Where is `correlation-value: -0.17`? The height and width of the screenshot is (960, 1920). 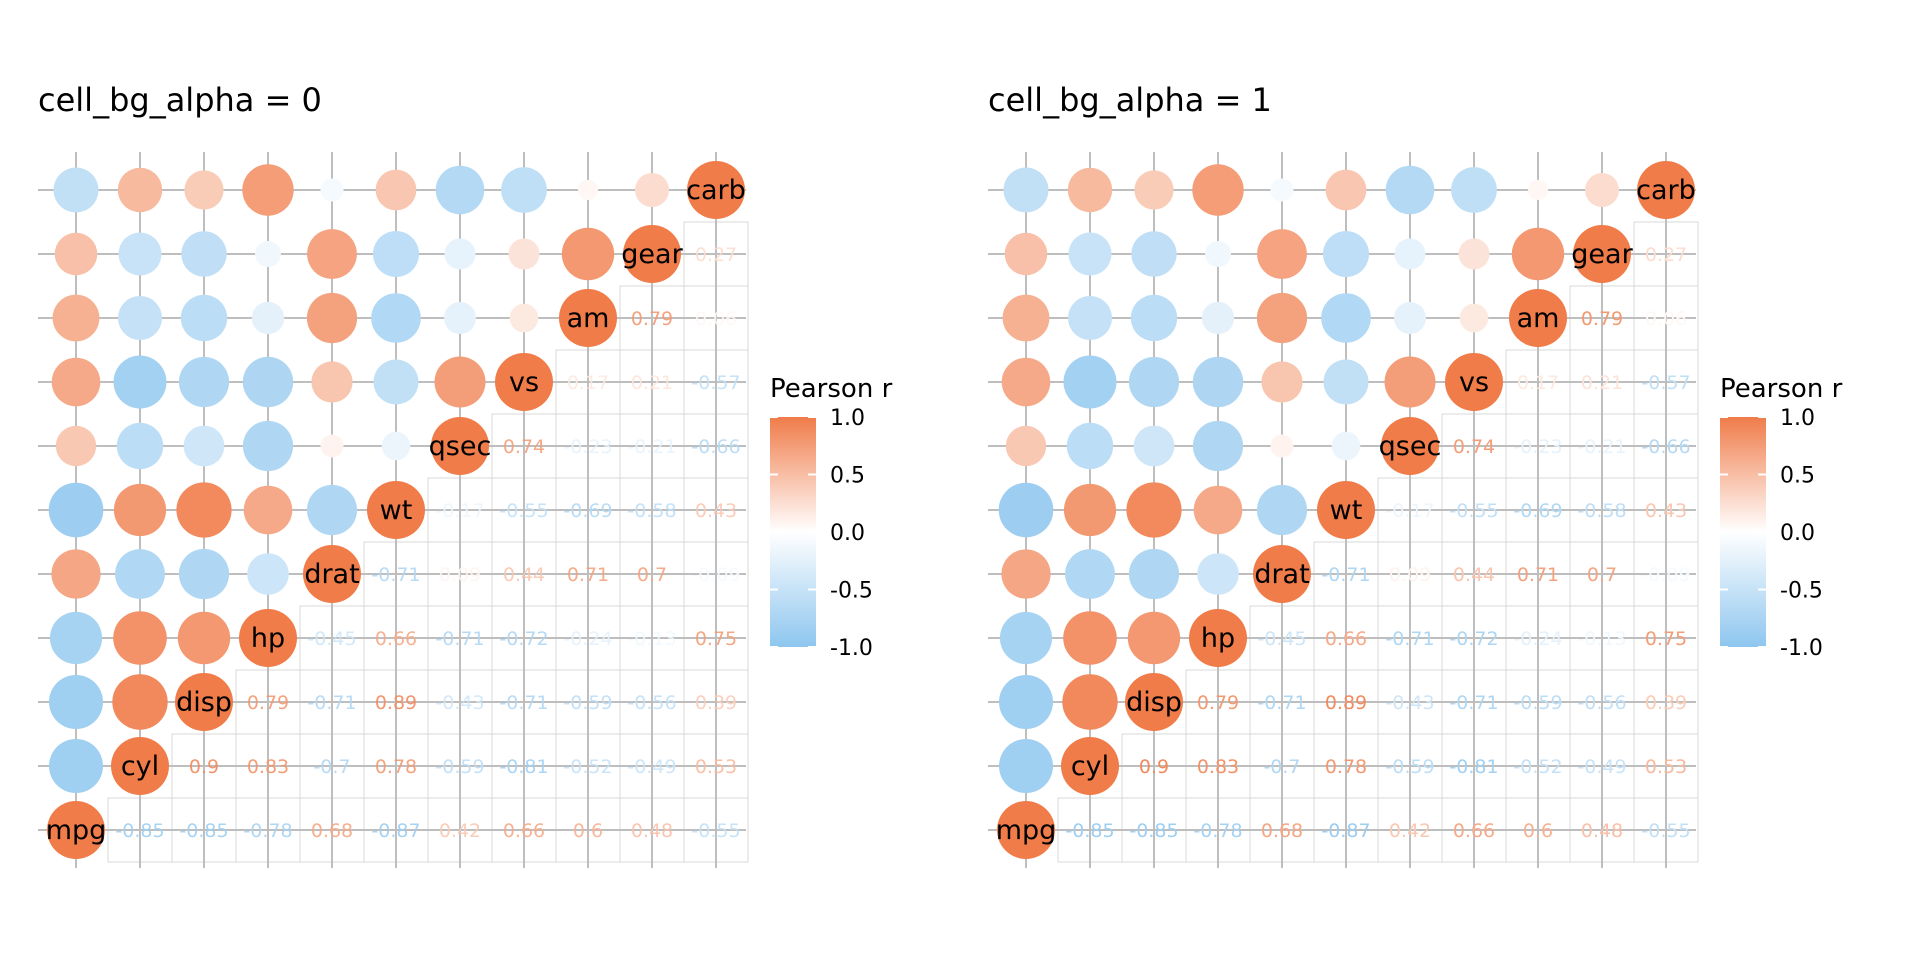 correlation-value: -0.17 is located at coordinates (459, 511).